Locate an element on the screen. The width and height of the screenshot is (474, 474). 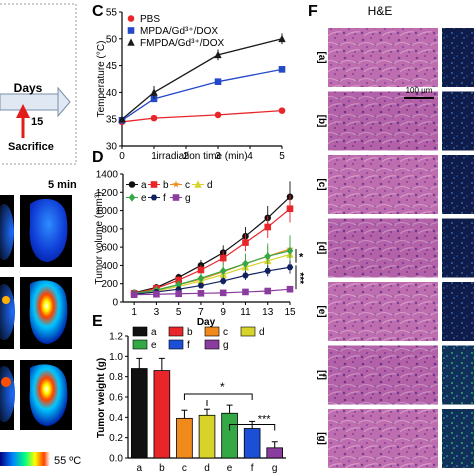
panel-letter-e: E is located at coordinates (97, 321).